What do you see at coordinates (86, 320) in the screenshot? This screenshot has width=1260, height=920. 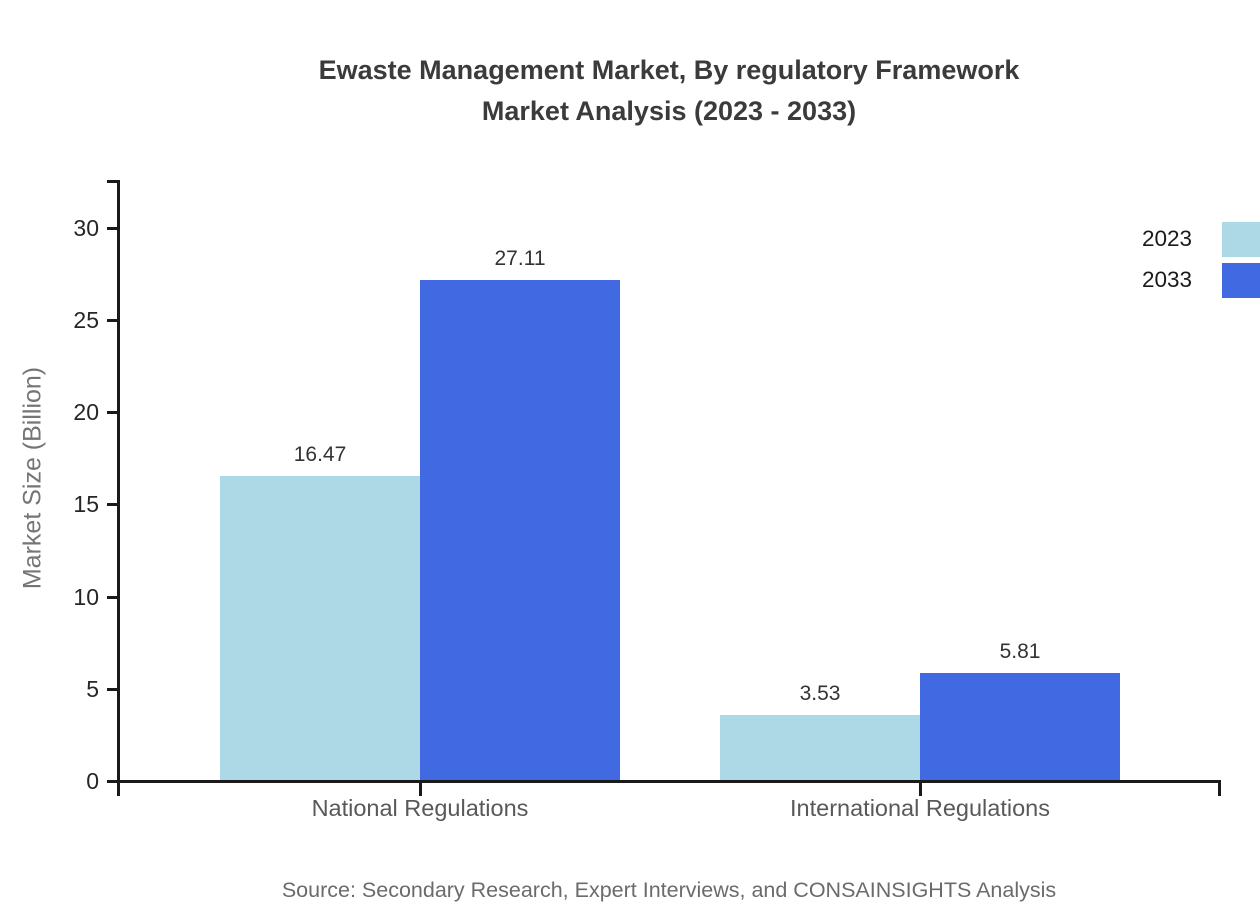 I see `y-tick-label: 25` at bounding box center [86, 320].